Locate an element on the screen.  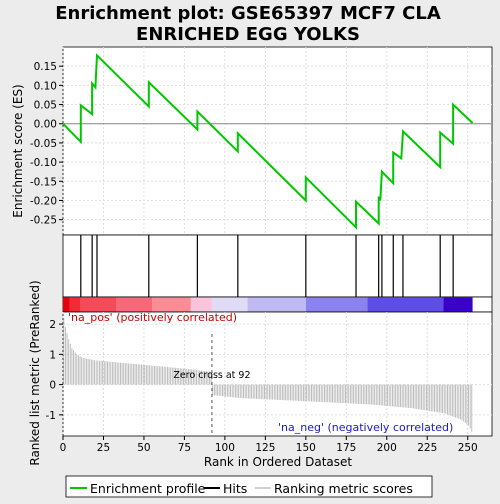
hits-plot-area is located at coordinates (277, 266).